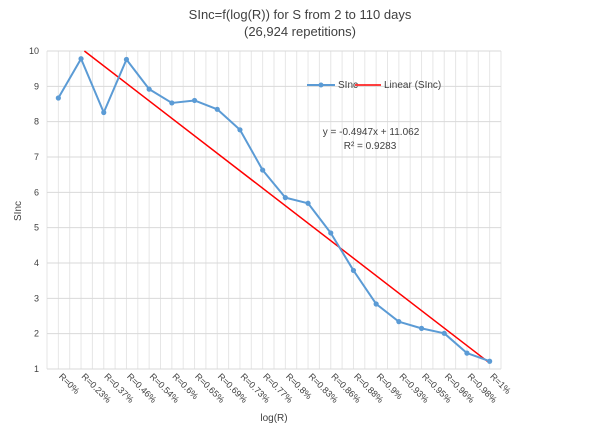 This screenshot has height=435, width=600. I want to click on trendline-r-squared: R² = 0.9283, so click(370, 146).